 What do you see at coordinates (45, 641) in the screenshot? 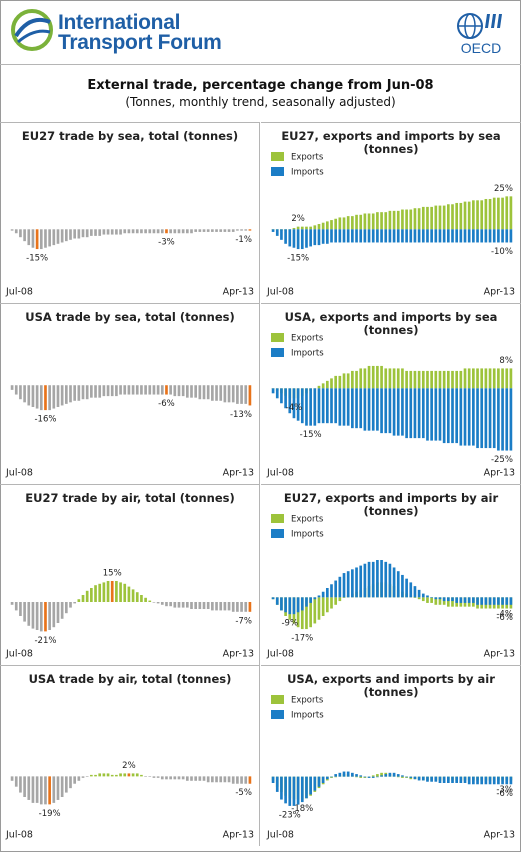
I see `value-label: -21%` at bounding box center [45, 641].